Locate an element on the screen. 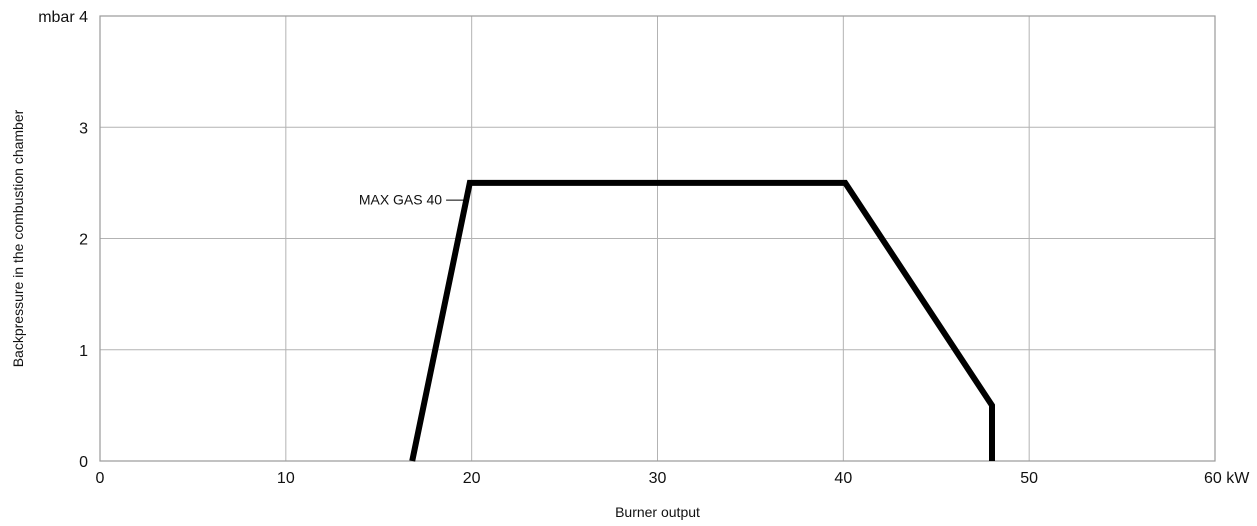  y-axis-title: Backpressure in the combustion chamber is located at coordinates (18, 238).